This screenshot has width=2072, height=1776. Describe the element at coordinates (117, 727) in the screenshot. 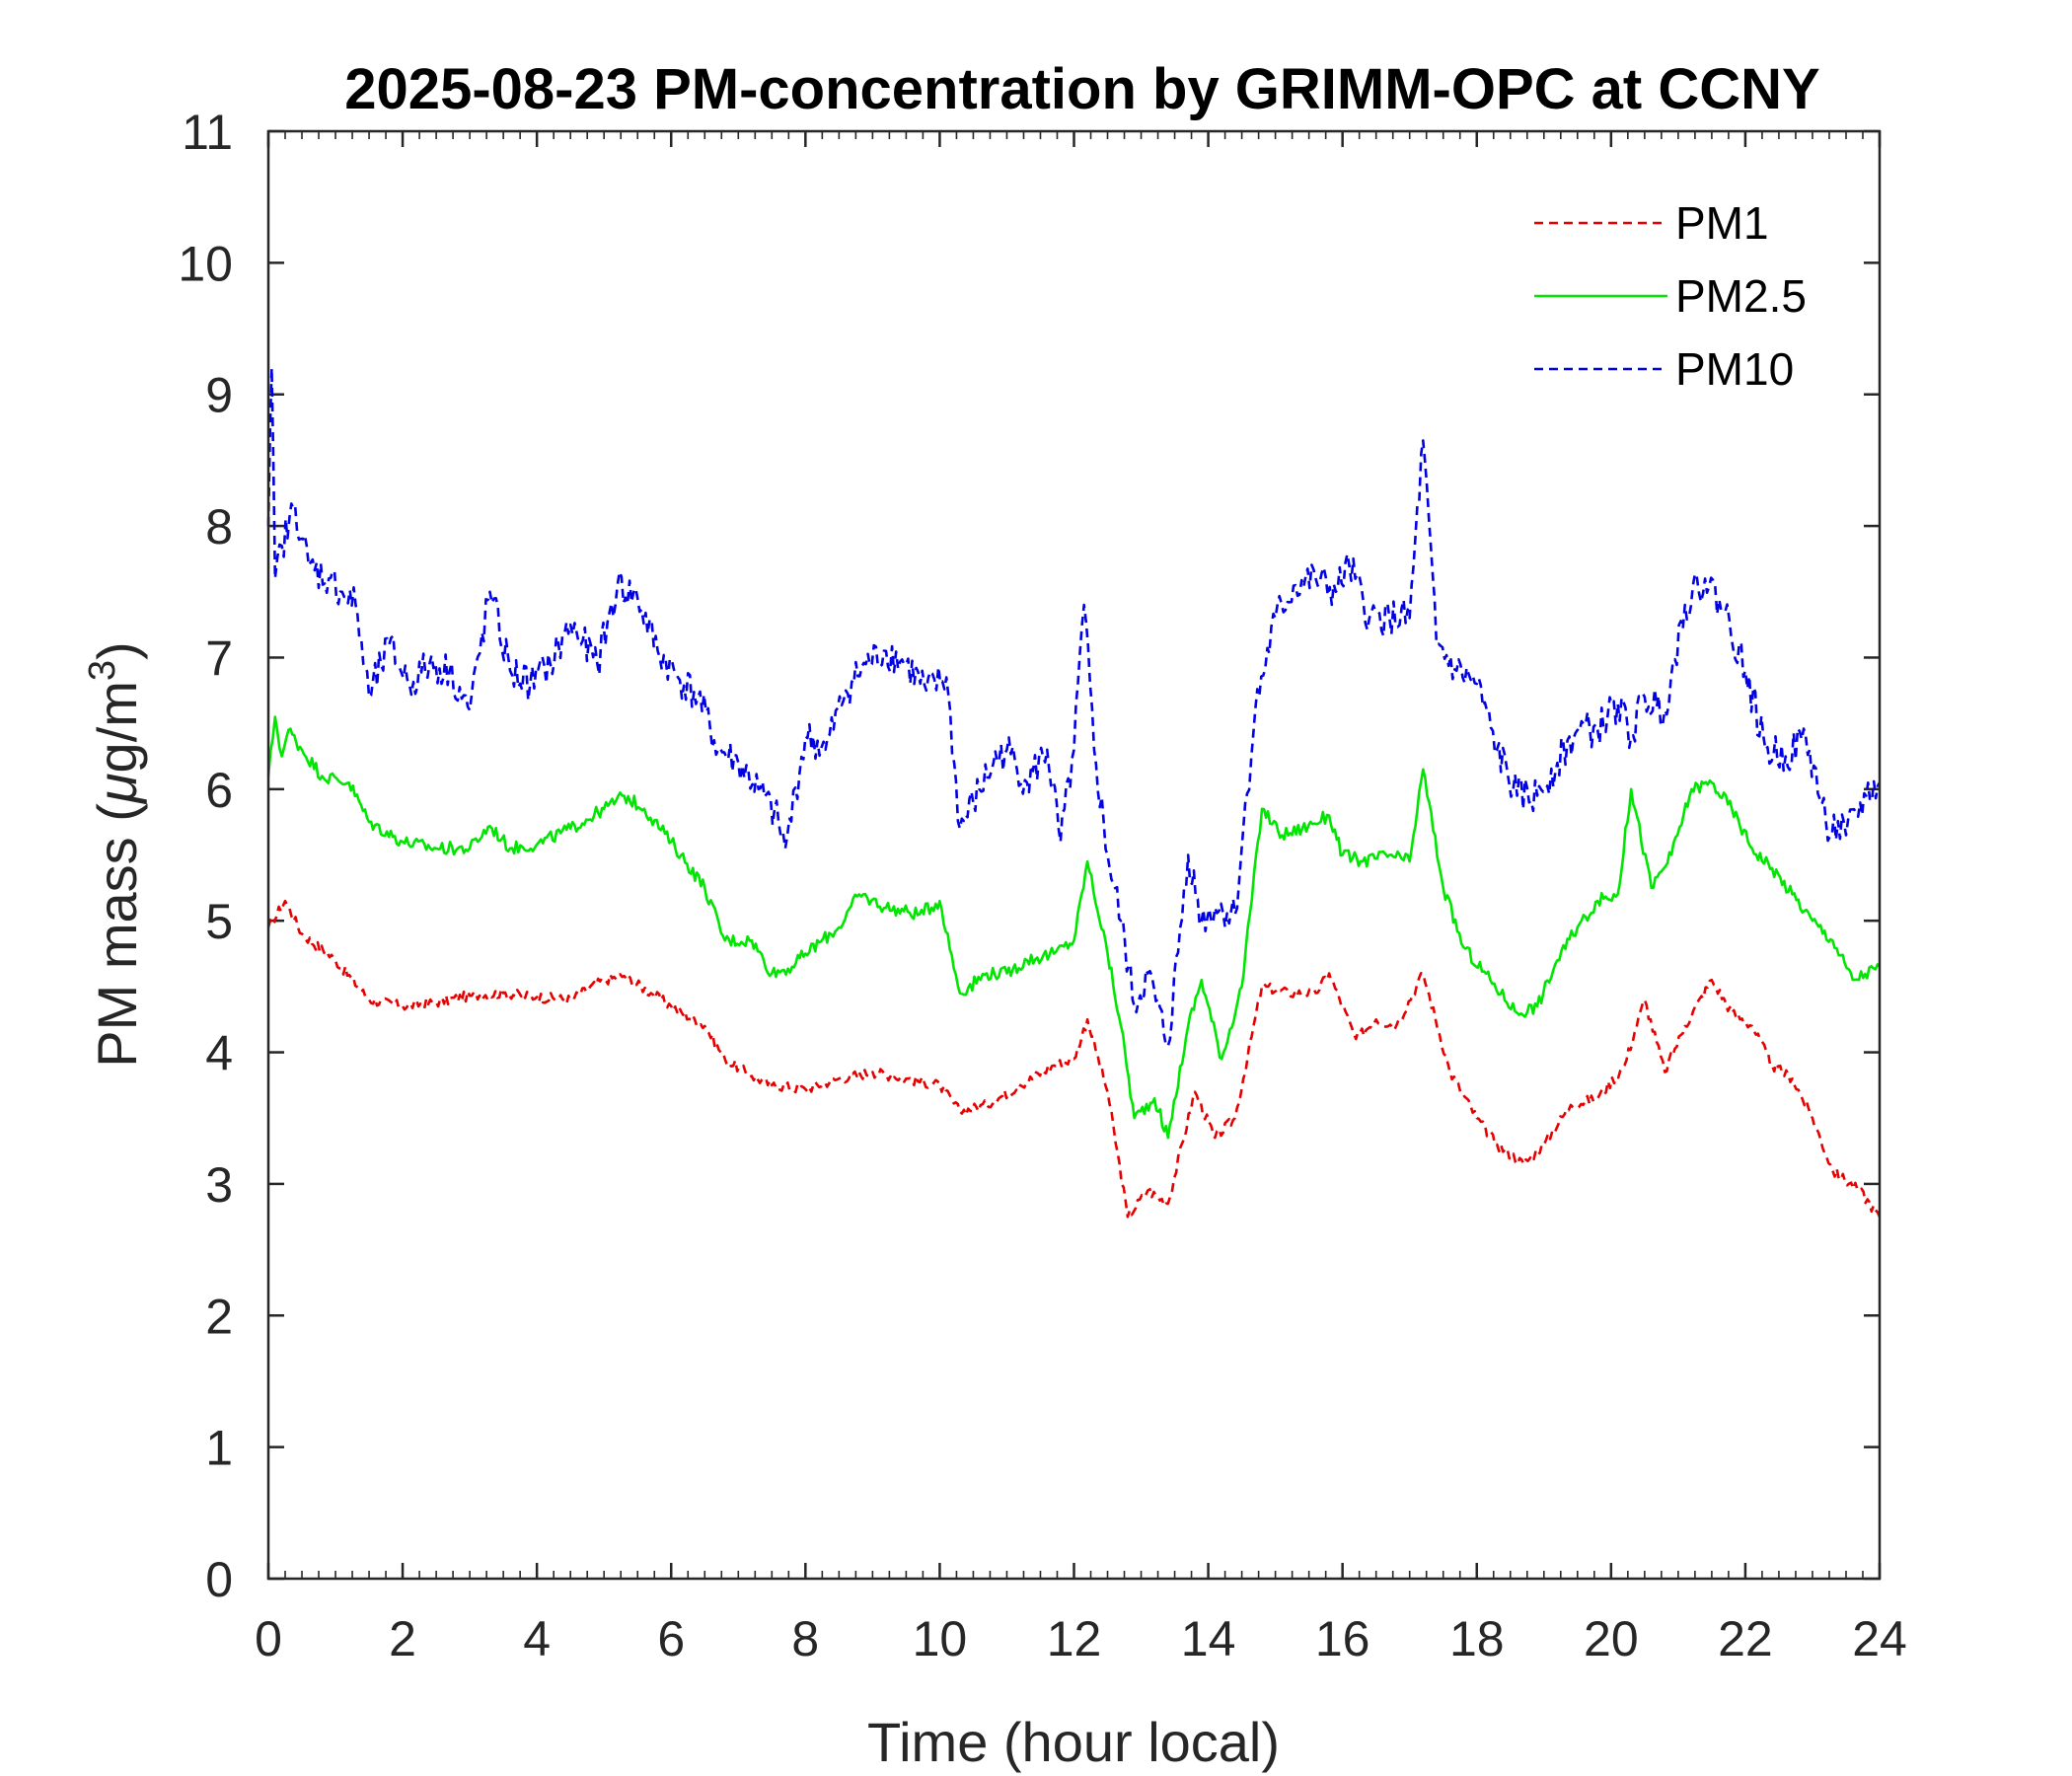

I see `y-axis-label-unit: g/m` at that location.